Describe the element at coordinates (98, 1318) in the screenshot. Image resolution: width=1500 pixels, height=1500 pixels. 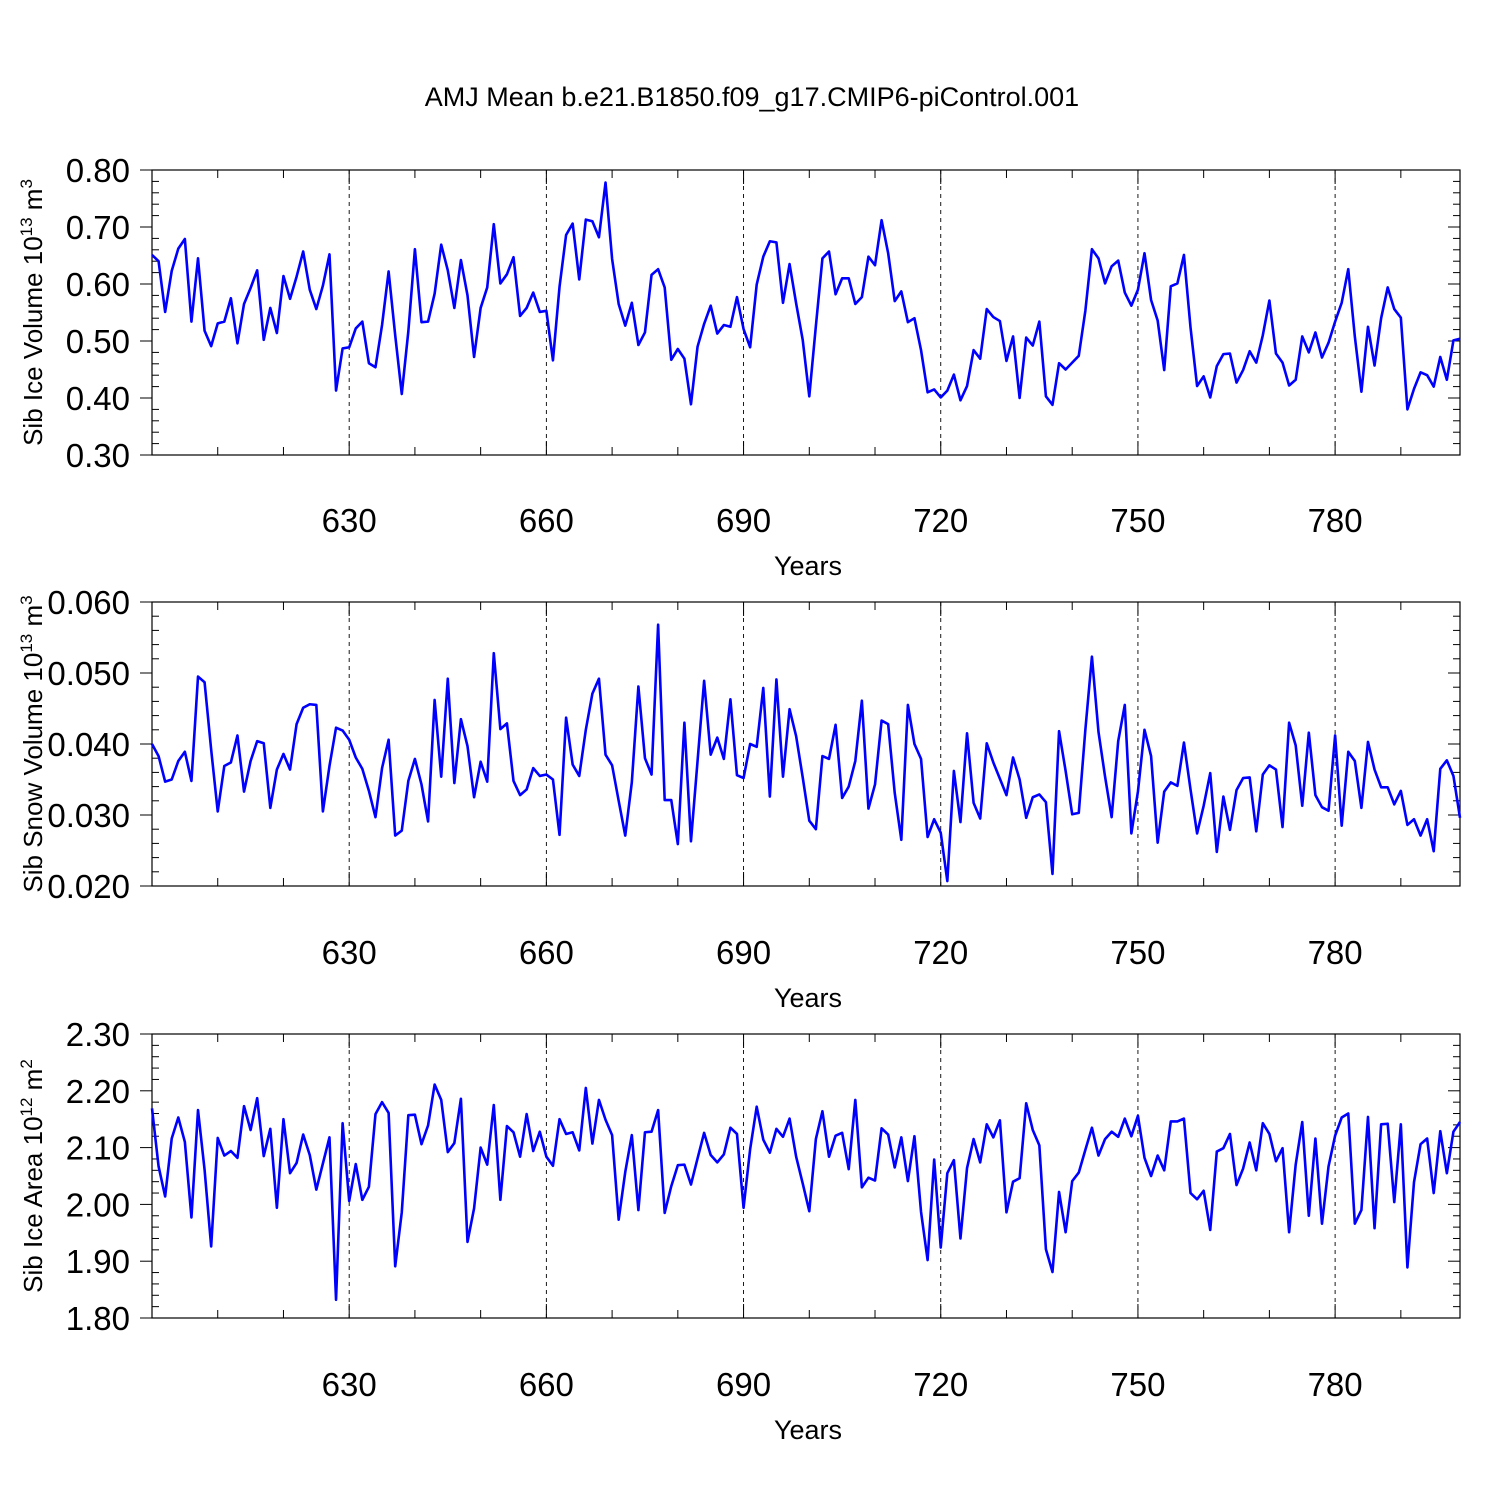
I see `y-tick-label: 1.80` at that location.